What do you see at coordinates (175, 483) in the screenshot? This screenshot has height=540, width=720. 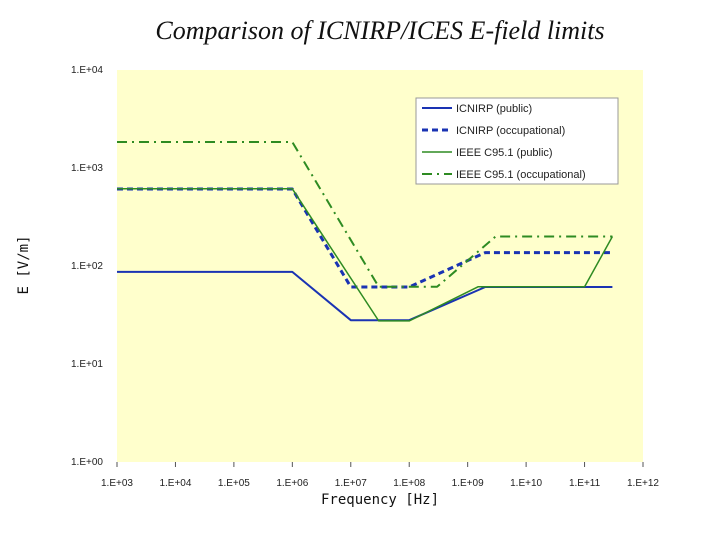 I see `x-tick-label: 1.E+04` at bounding box center [175, 483].